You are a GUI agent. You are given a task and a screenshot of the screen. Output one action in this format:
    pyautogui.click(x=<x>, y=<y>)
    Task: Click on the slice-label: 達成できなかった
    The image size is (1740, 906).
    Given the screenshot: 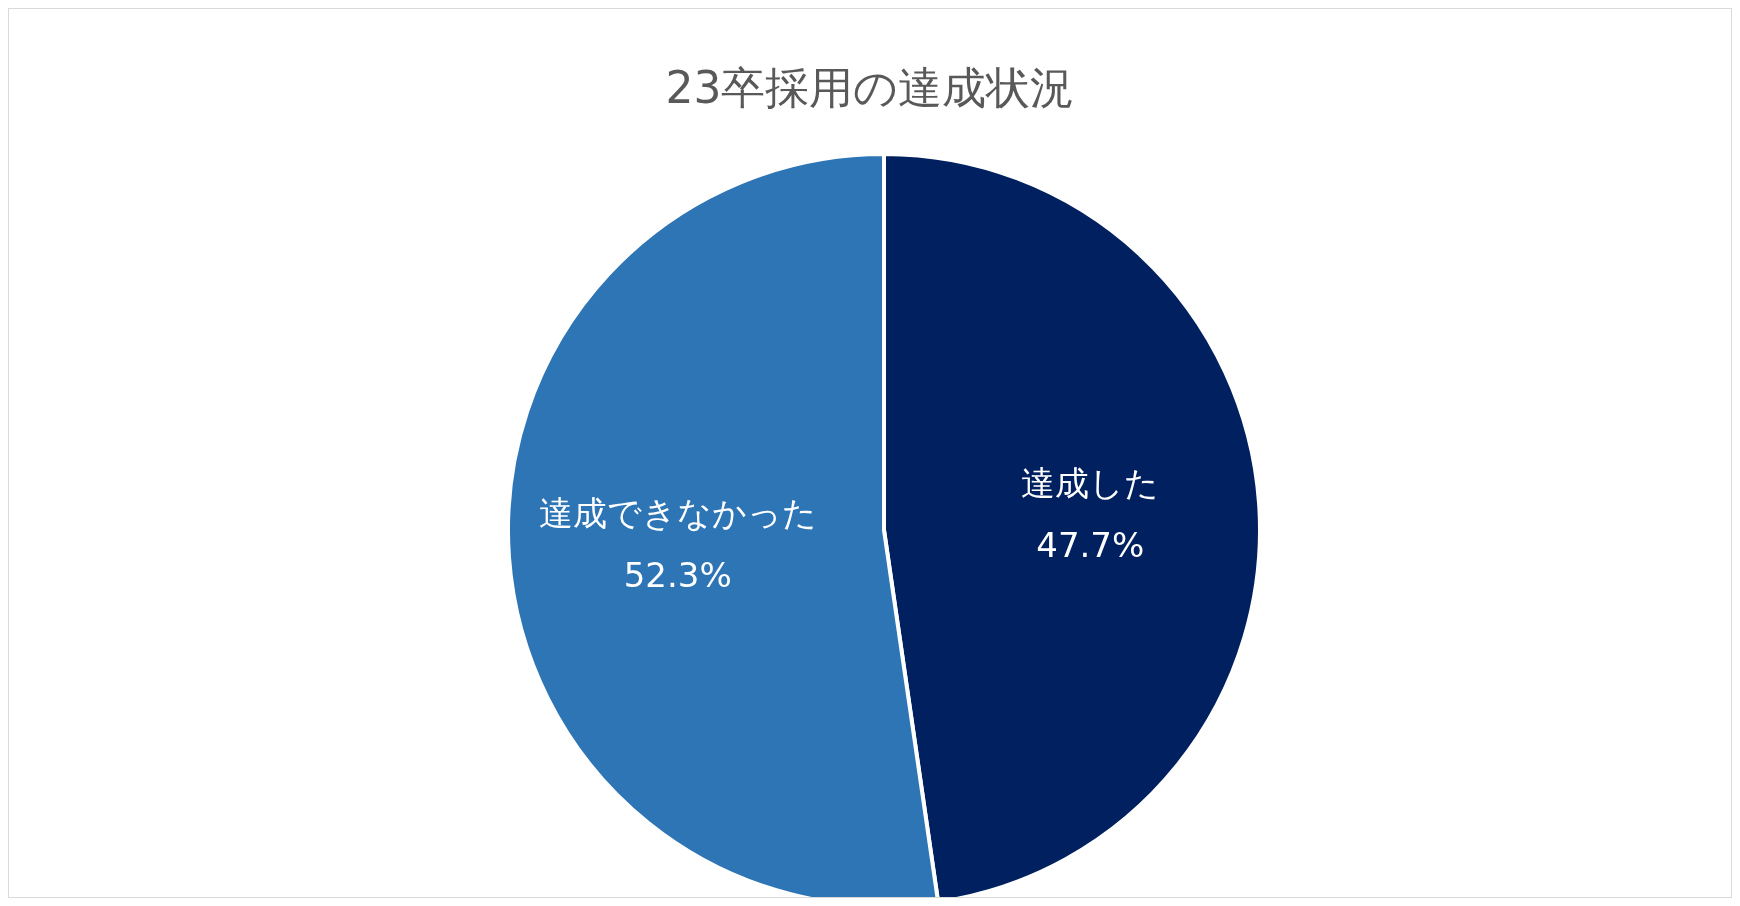 What is the action you would take?
    pyautogui.click(x=677, y=512)
    